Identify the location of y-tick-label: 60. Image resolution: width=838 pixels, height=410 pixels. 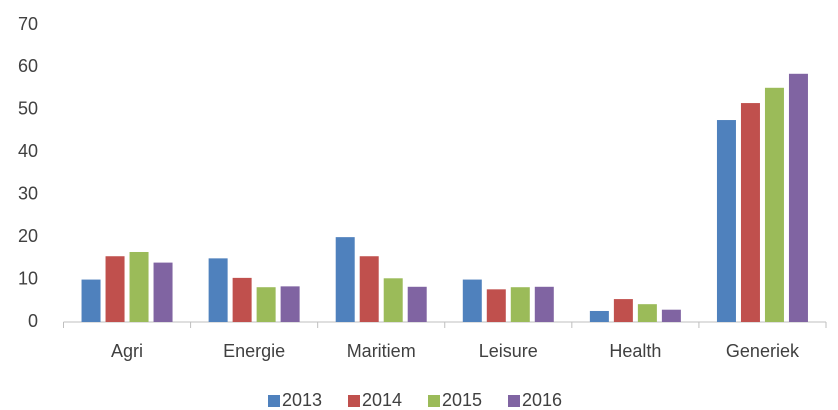
(28, 66).